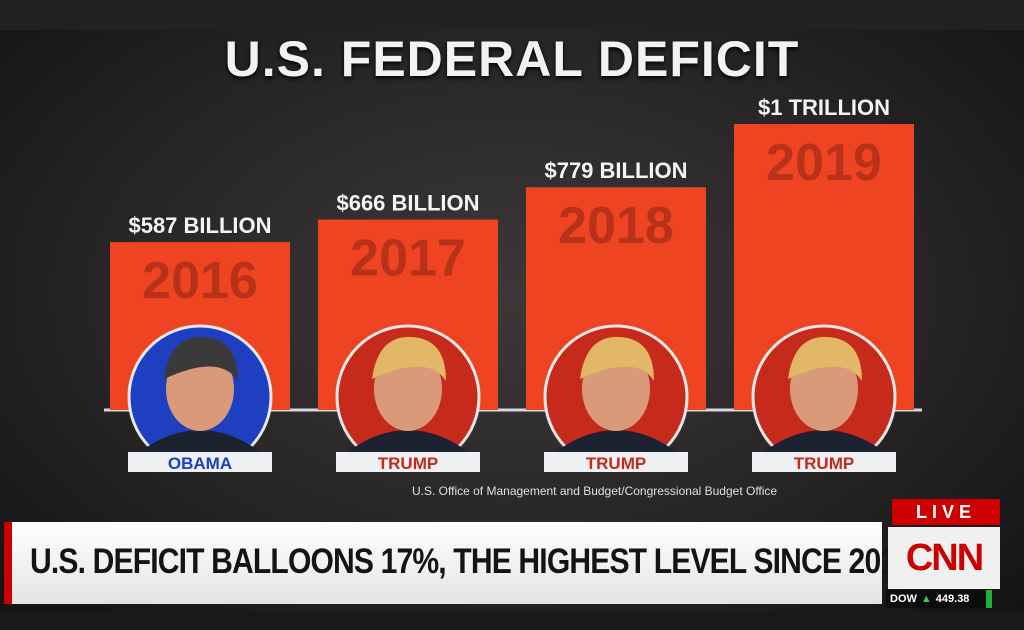  What do you see at coordinates (946, 512) in the screenshot?
I see `live-badge: LIVE` at bounding box center [946, 512].